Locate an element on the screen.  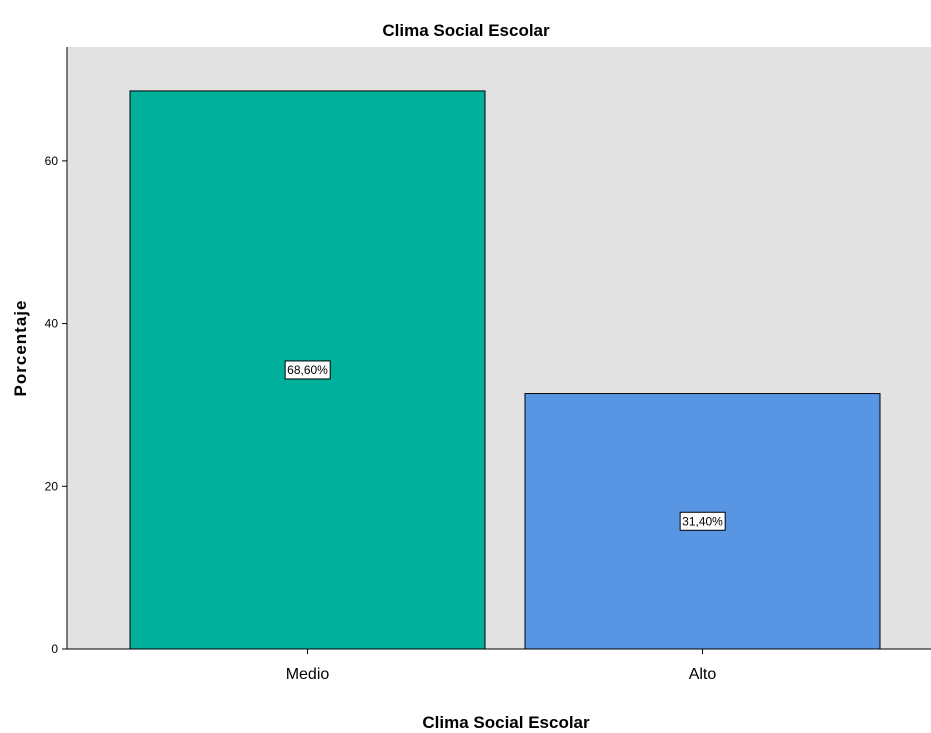
y-tick-label-0: 0 is located at coordinates (54, 649).